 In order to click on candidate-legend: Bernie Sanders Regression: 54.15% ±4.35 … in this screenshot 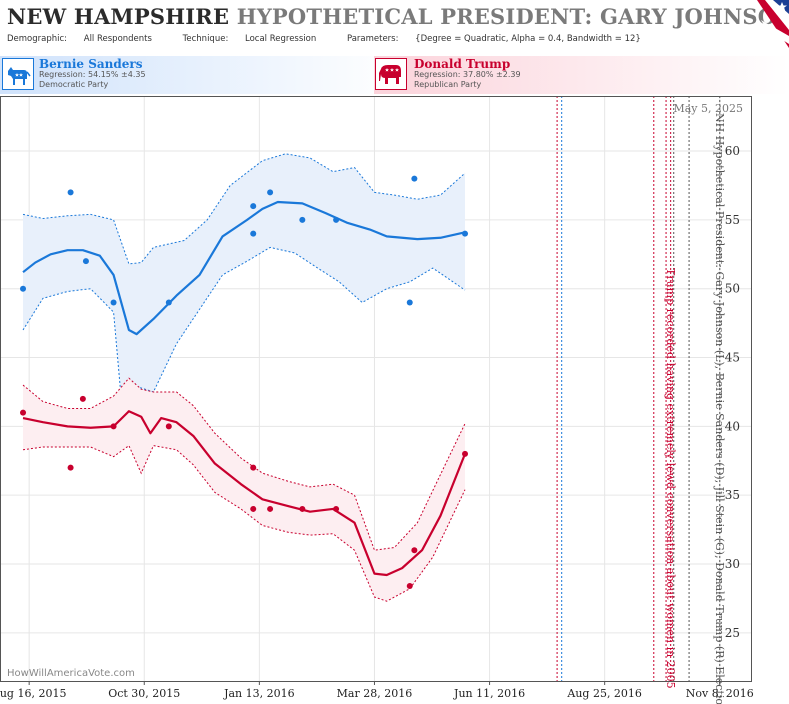, I will do `click(394, 75)`.